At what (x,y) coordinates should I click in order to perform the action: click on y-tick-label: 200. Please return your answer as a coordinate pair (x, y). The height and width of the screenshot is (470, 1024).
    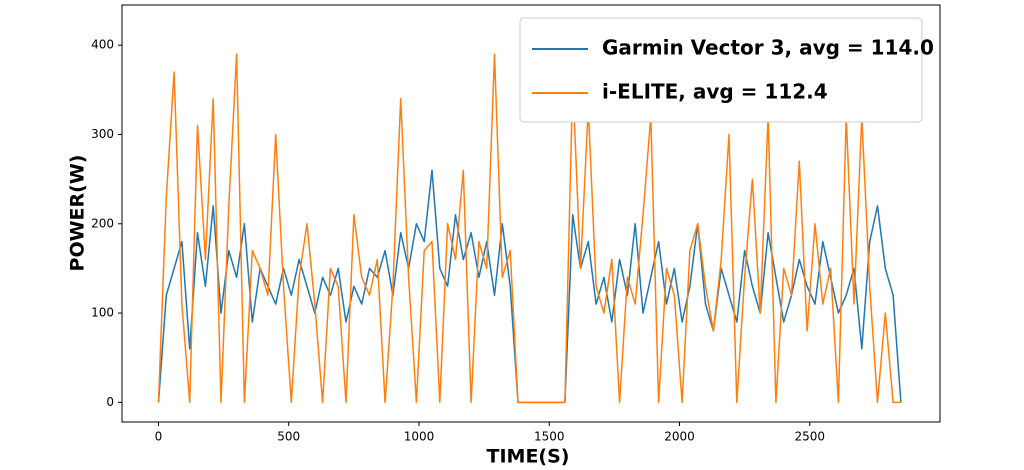
    Looking at the image, I should click on (102, 223).